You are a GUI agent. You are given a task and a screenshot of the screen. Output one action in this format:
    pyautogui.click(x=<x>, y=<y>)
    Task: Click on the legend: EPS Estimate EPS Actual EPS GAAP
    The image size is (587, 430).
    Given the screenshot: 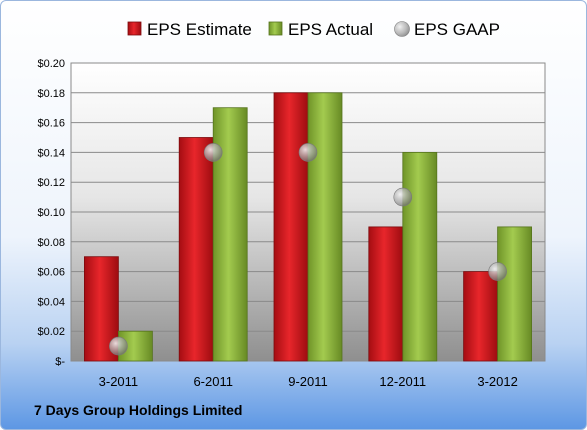 What is the action you would take?
    pyautogui.click(x=313, y=29)
    